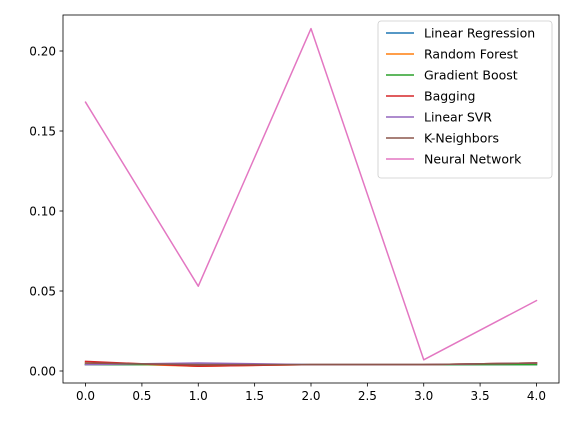 This screenshot has height=423, width=579. Describe the element at coordinates (471, 75) in the screenshot. I see `legend-label-2: Gradient Boost` at that location.